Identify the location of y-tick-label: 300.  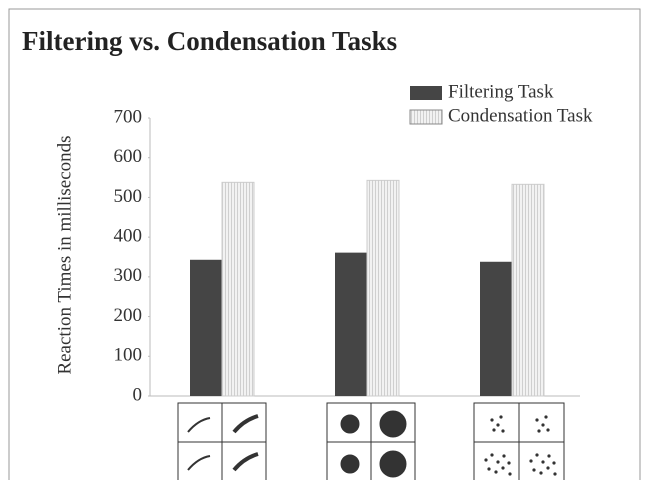
(128, 275).